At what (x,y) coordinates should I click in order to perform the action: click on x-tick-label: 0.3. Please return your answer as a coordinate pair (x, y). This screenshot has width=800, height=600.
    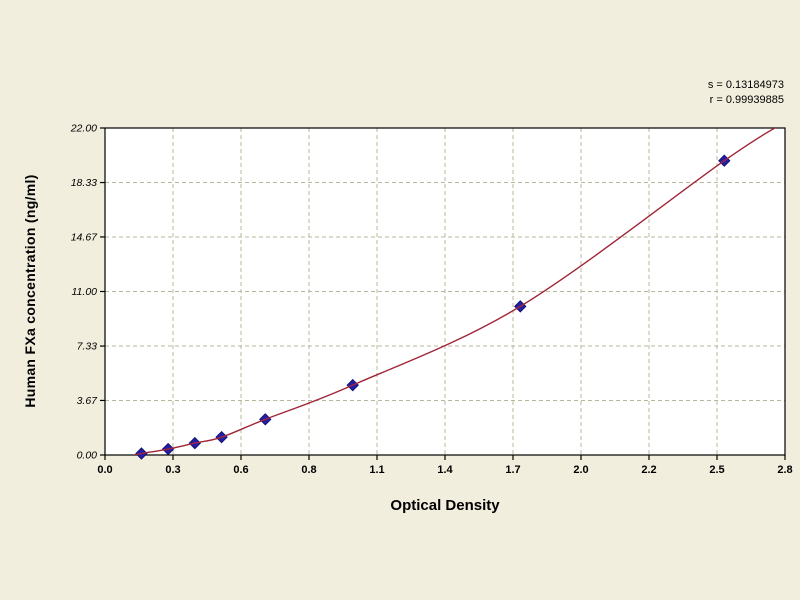
    Looking at the image, I should click on (172, 470).